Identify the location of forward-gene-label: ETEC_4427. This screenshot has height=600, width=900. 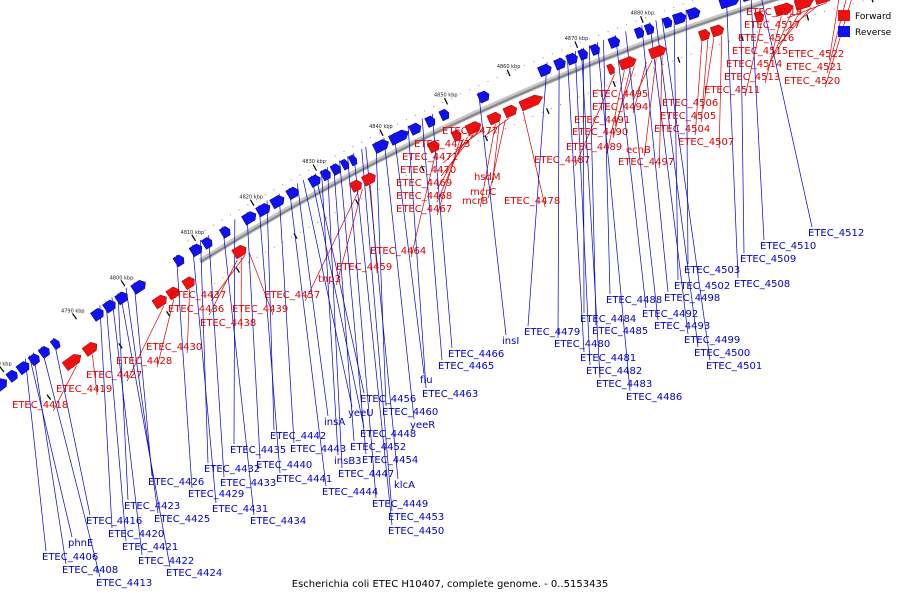
(114, 375).